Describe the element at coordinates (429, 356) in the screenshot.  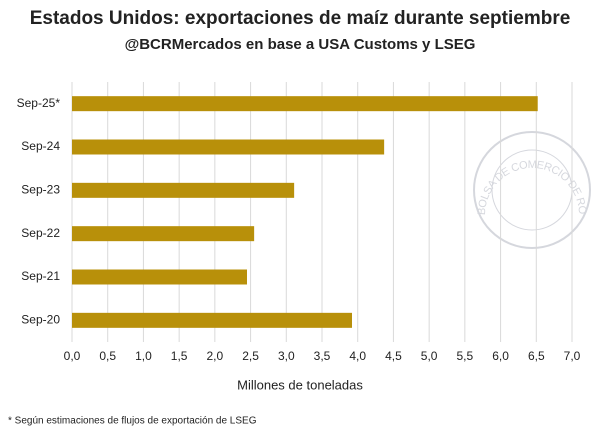
I see `x-tick-label: 5,0` at that location.